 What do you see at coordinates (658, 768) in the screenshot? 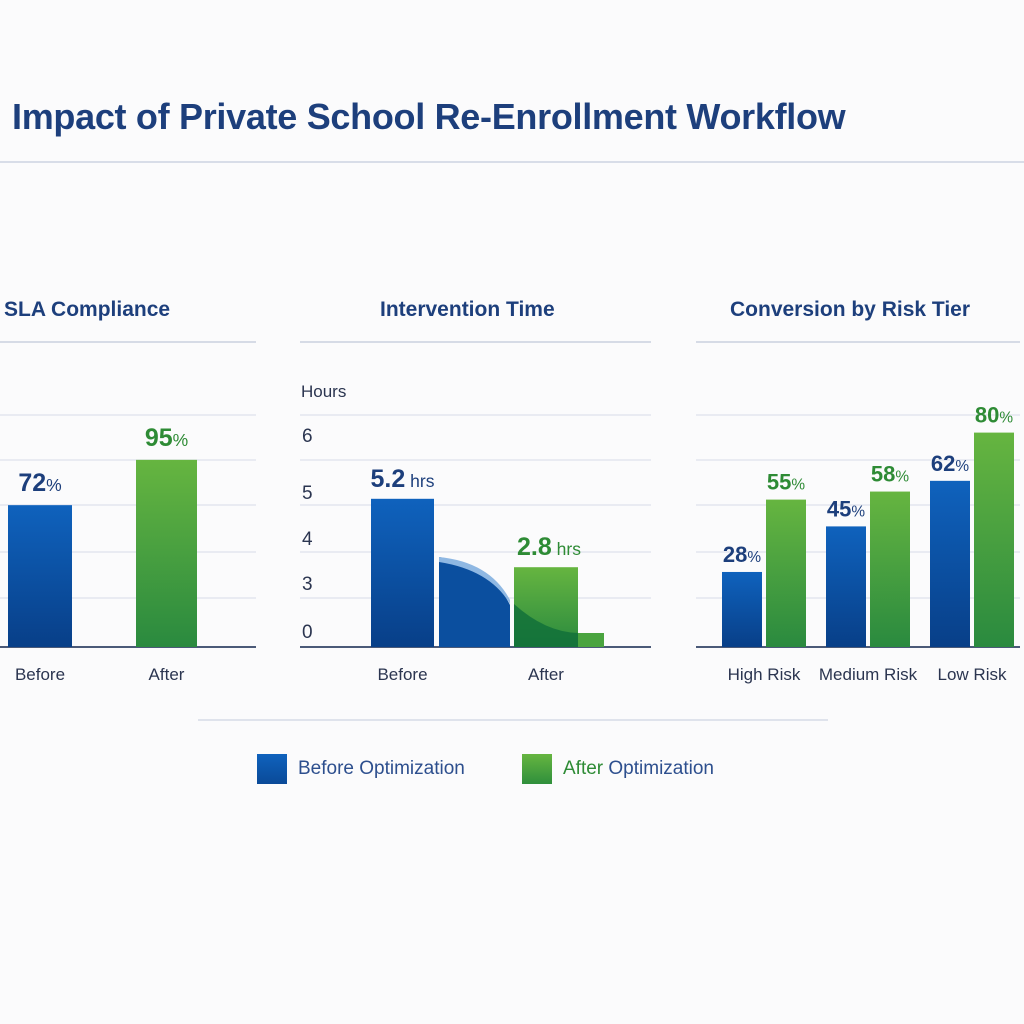
I see `legend-label-after-suffix: Optimization` at bounding box center [658, 768].